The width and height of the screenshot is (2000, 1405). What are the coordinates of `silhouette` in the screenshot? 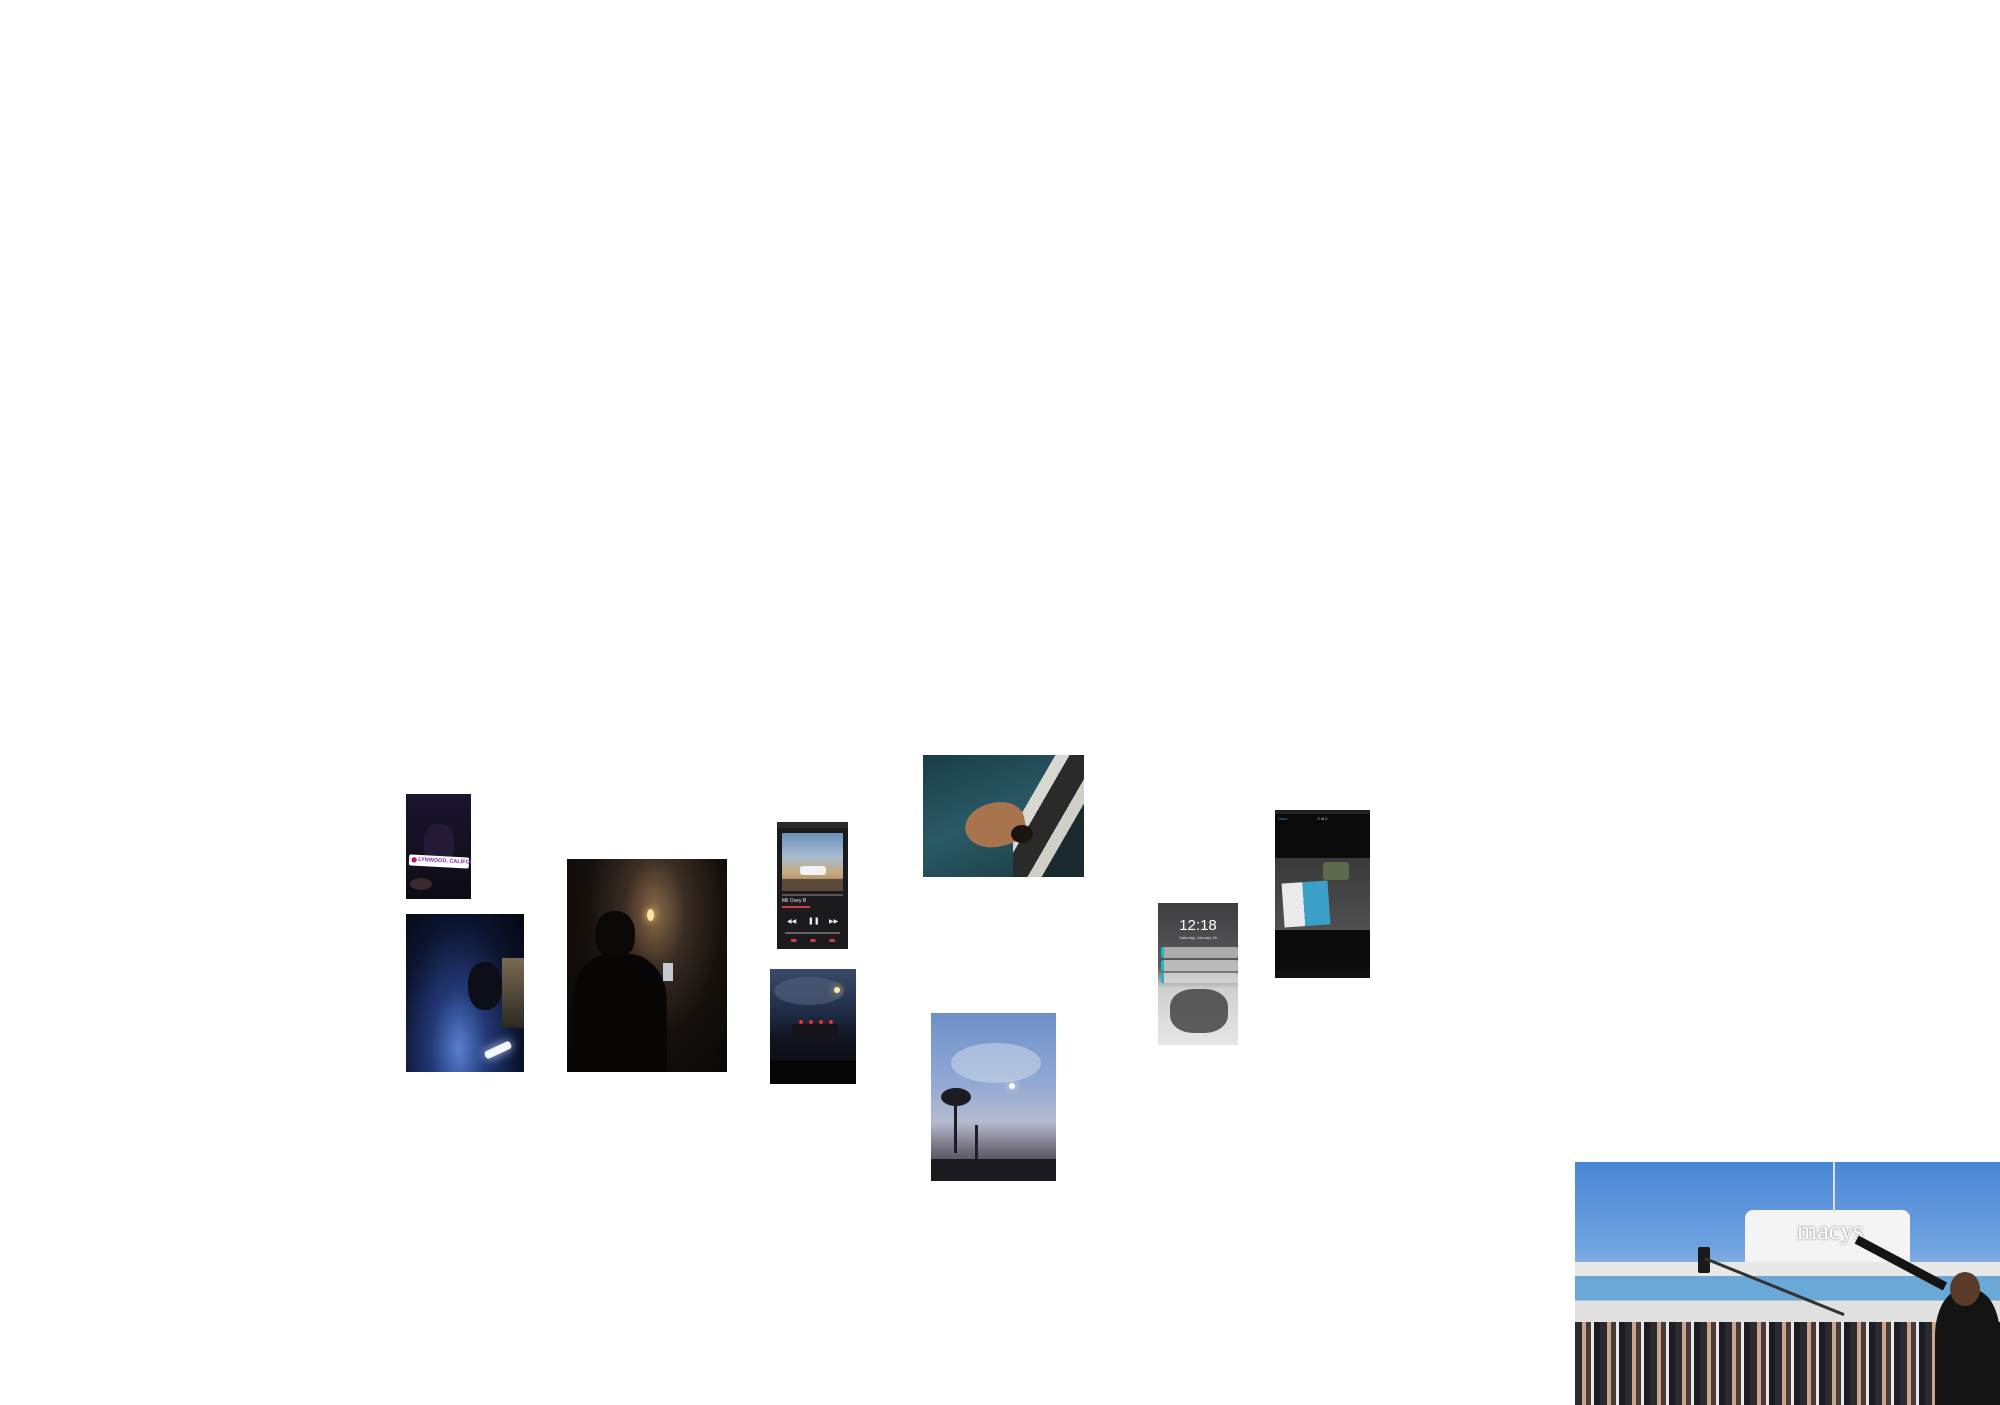 It's located at (485, 986).